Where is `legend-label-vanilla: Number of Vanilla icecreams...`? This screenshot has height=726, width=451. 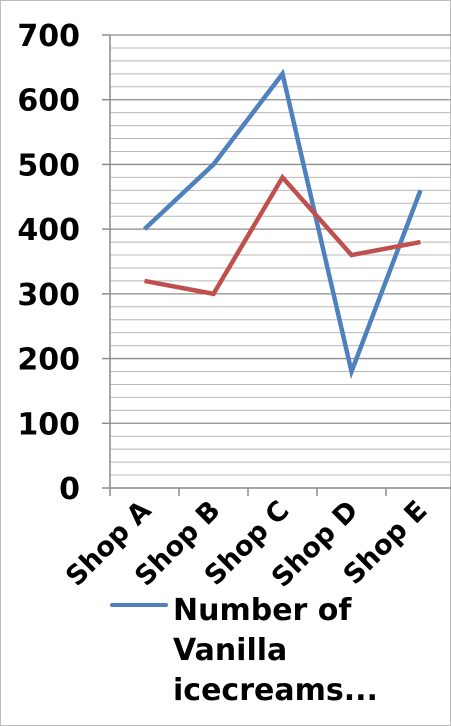 legend-label-vanilla: Number of Vanilla icecreams... is located at coordinates (275, 650).